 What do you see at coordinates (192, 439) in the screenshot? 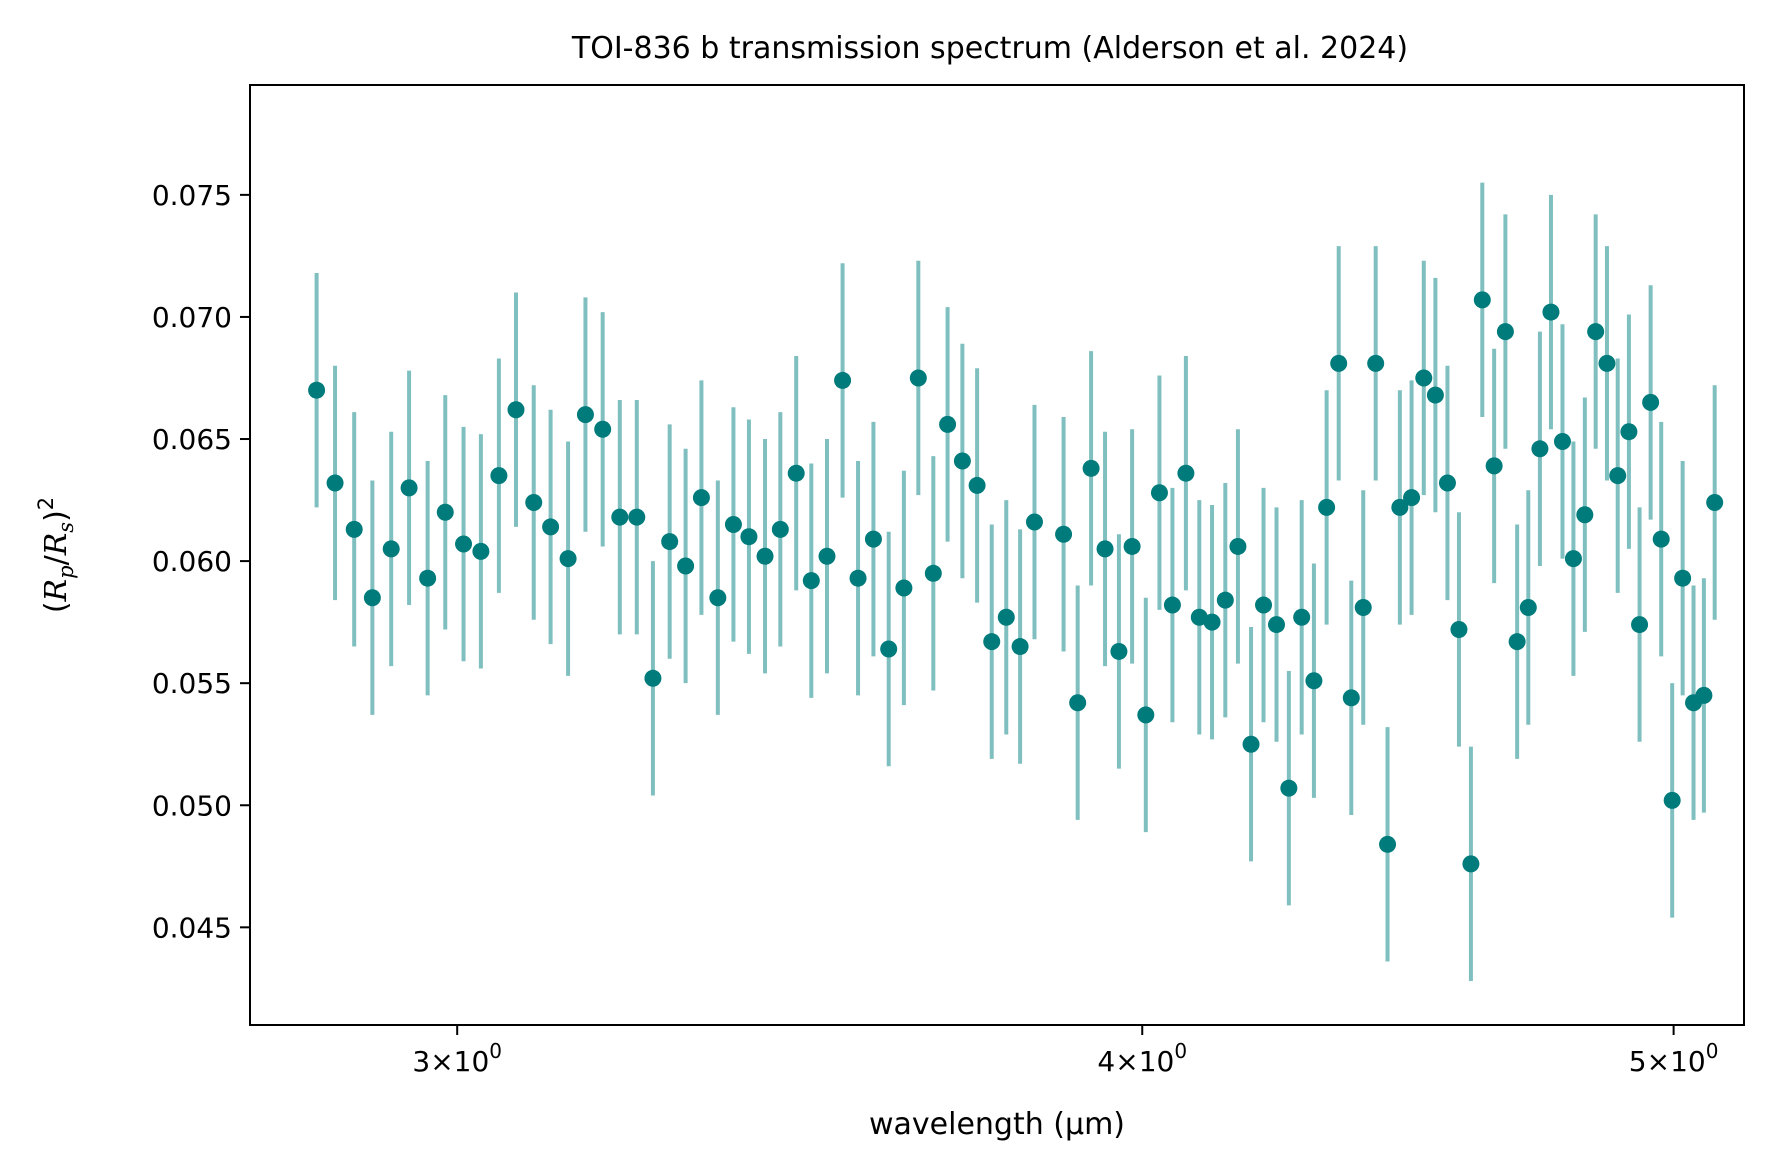
I see `y-tick-label: 0.065` at bounding box center [192, 439].